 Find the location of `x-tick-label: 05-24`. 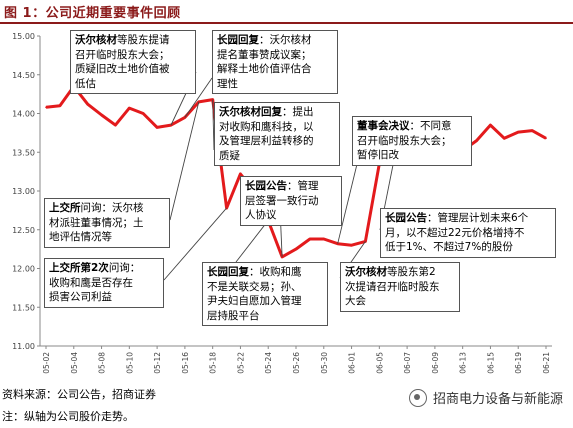

x-tick-label: 05-24 is located at coordinates (268, 363).